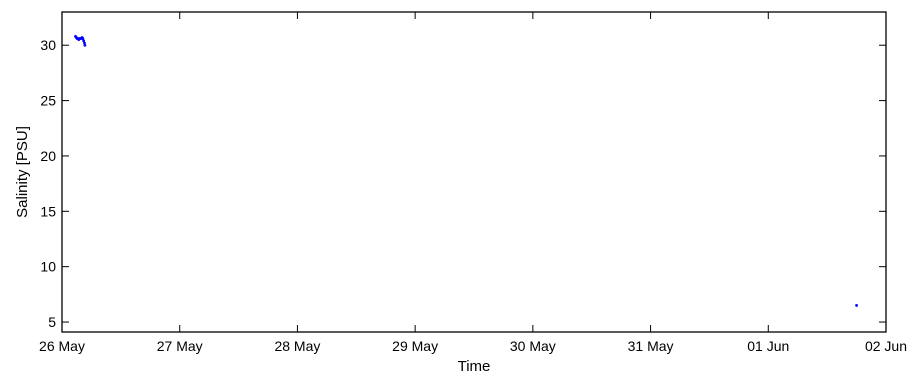  What do you see at coordinates (48, 211) in the screenshot?
I see `y-tick-label: 15` at bounding box center [48, 211].